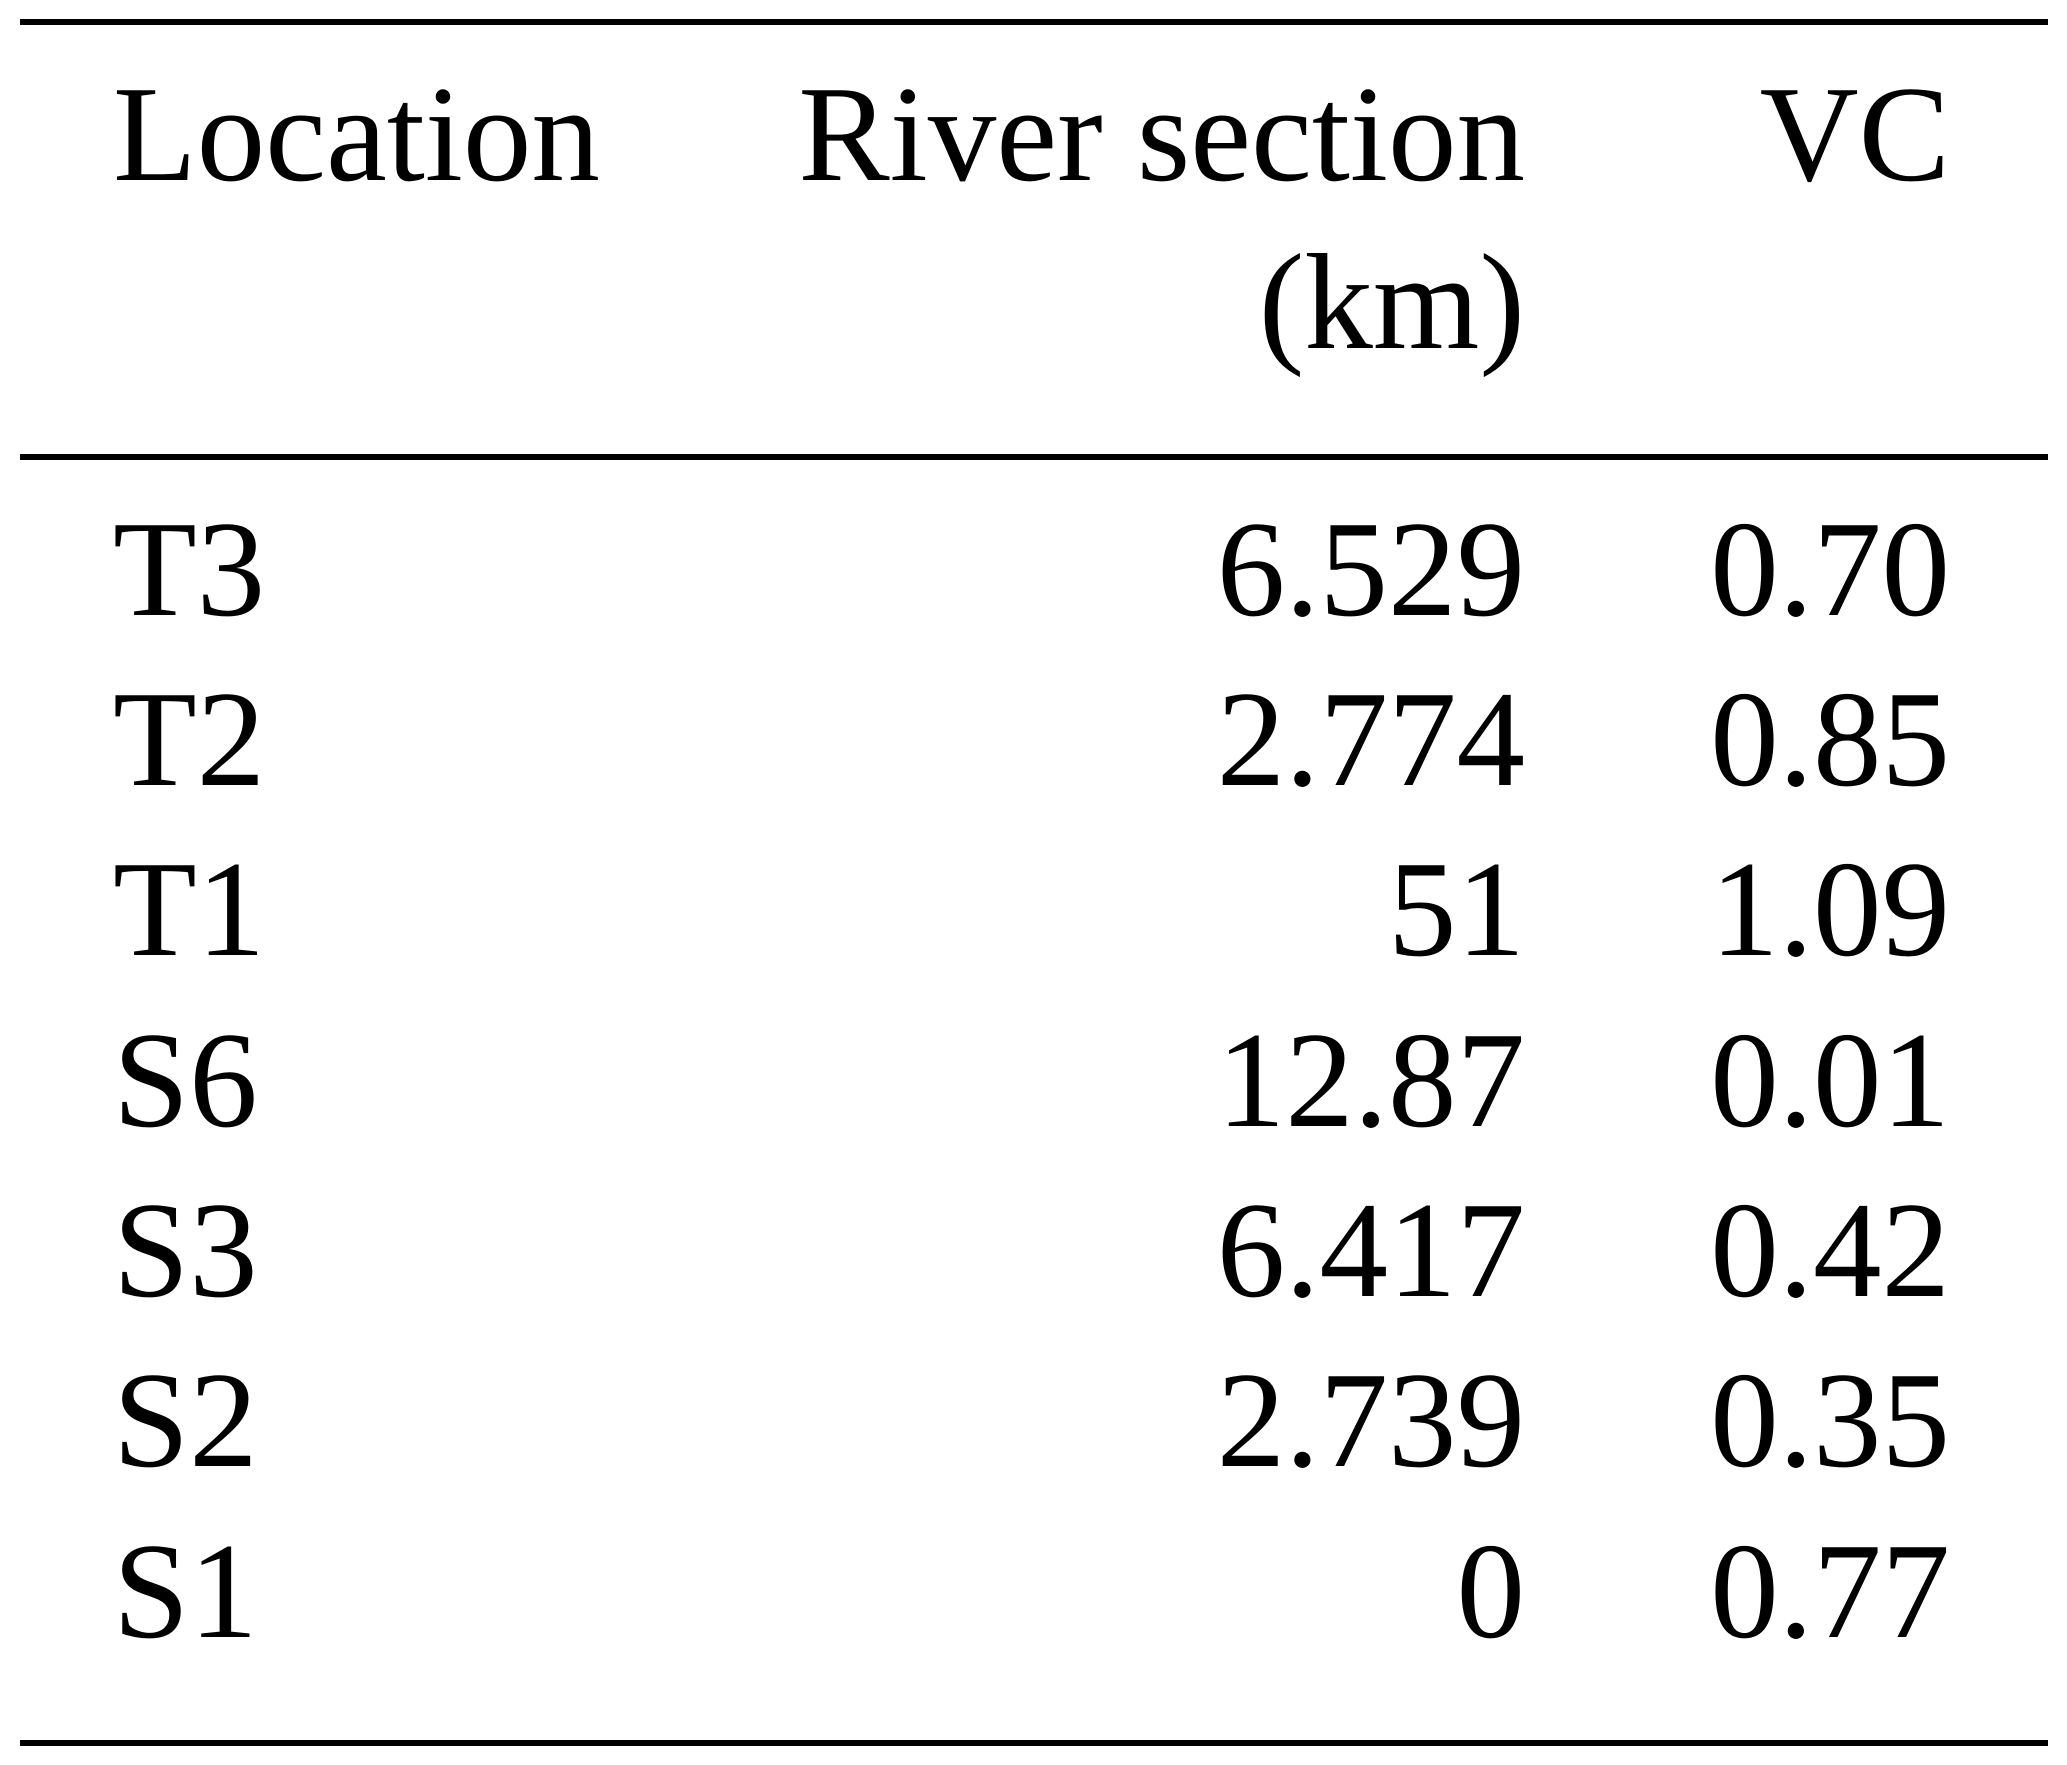  I want to click on river-section-cell: 2.774, so click(1370, 739).